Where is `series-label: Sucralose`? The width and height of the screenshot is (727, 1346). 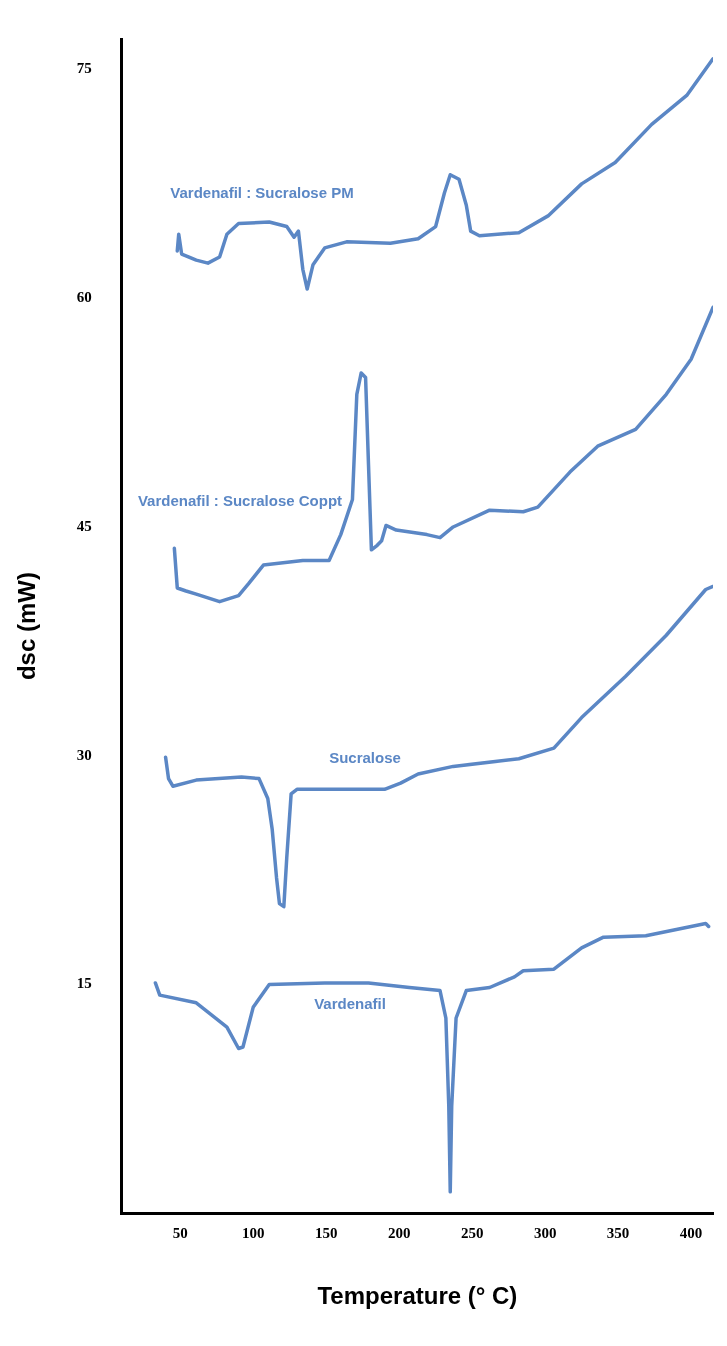 series-label: Sucralose is located at coordinates (365, 758).